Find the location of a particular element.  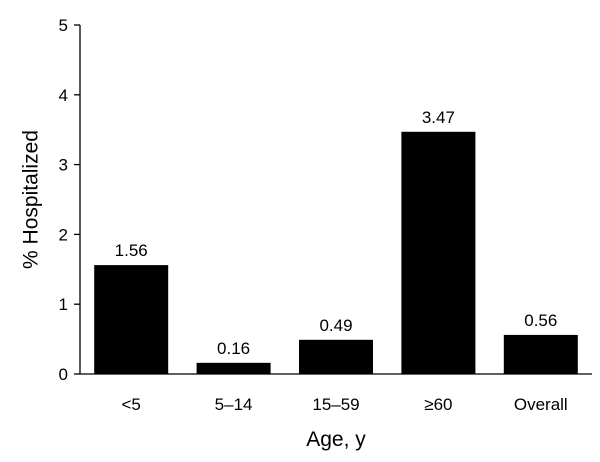

y-tick-label: 0 is located at coordinates (63, 374).